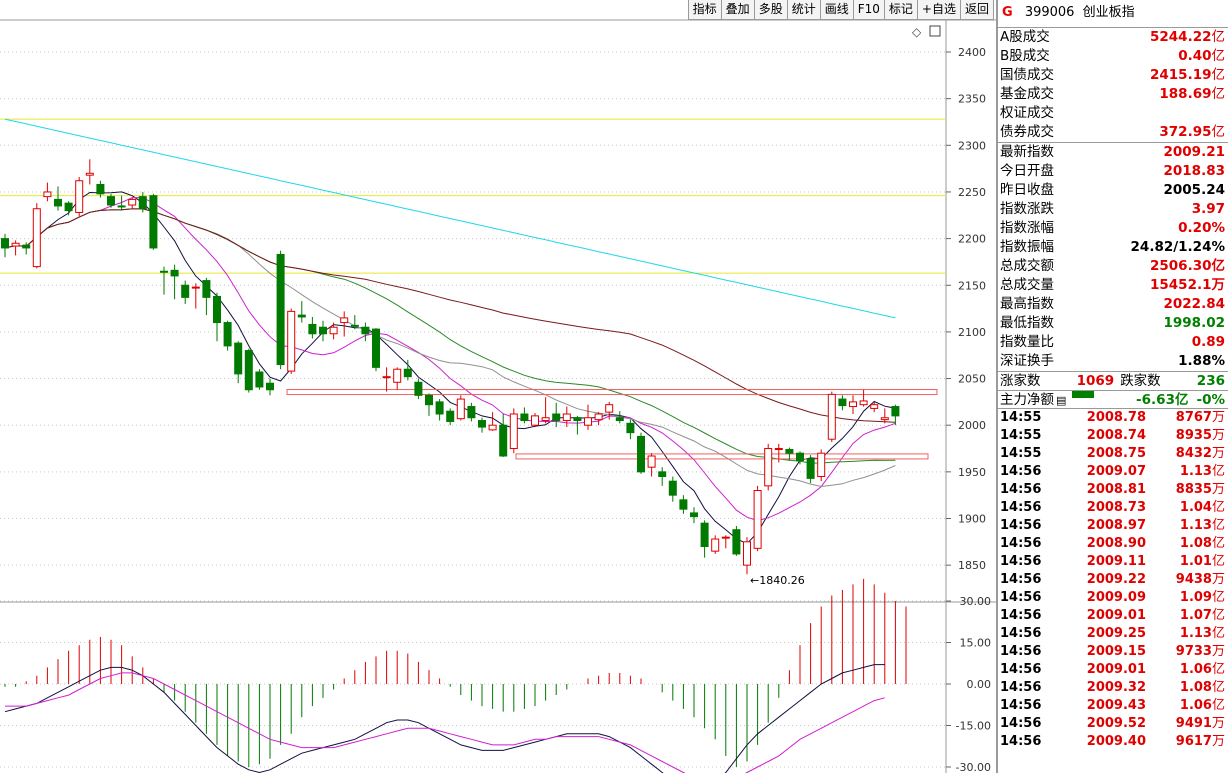 The image size is (1228, 773). Describe the element at coordinates (1025, 37) in the screenshot. I see `turnover-label: A股成交` at that location.